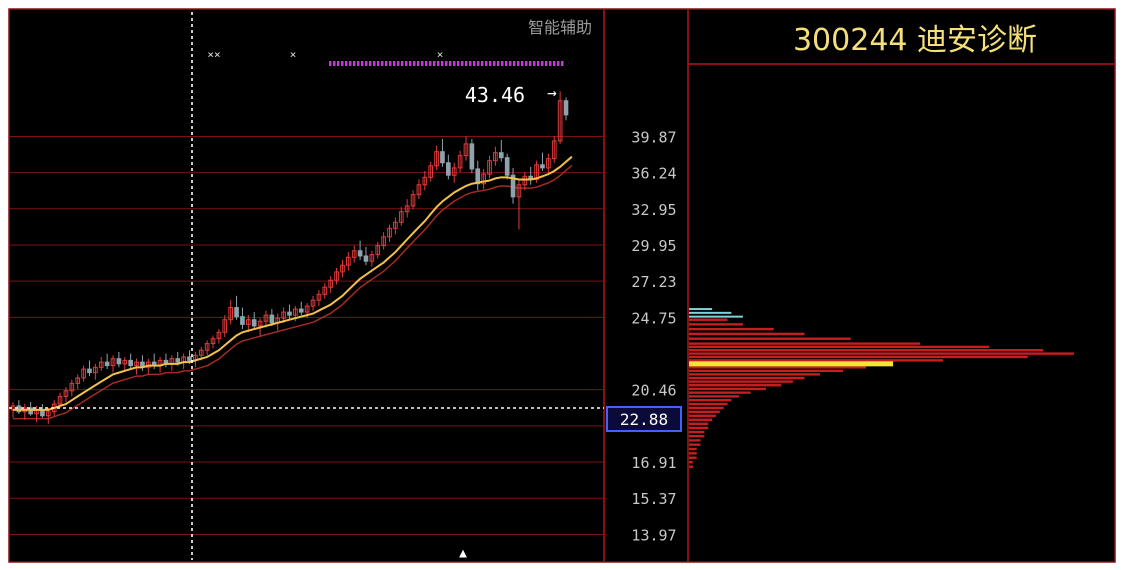  What do you see at coordinates (653, 318) in the screenshot?
I see `y-tick-label: 24.75` at bounding box center [653, 318].